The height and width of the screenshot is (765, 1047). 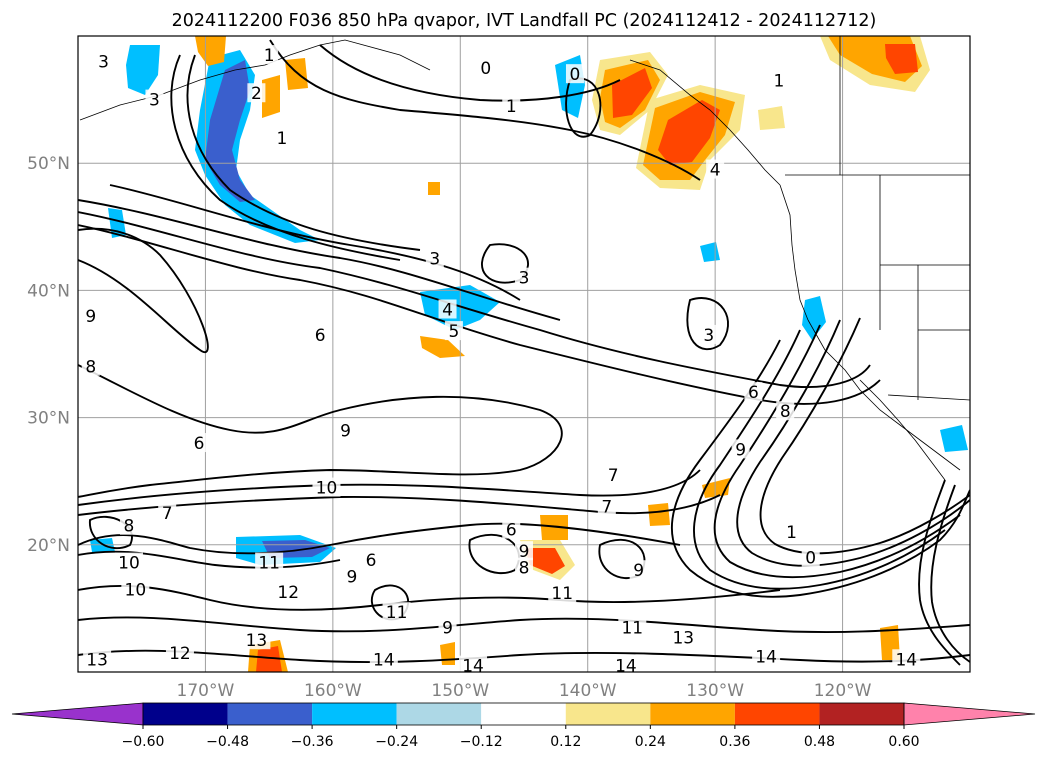 What do you see at coordinates (753, 393) in the screenshot?
I see `contour-label: 6` at bounding box center [753, 393].